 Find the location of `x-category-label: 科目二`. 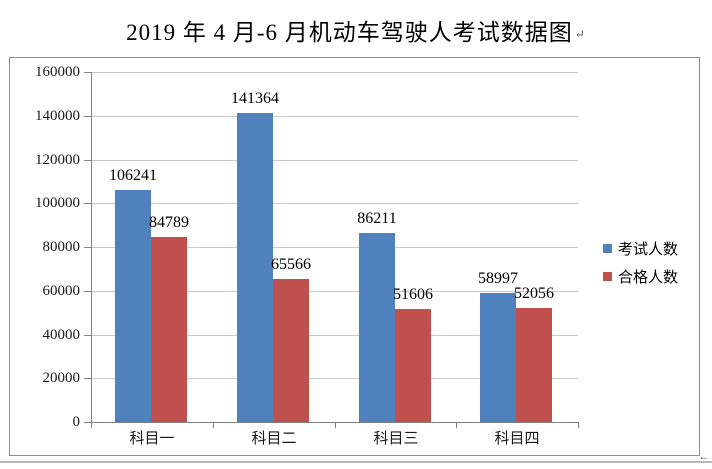

x-category-label: 科目二 is located at coordinates (274, 439).